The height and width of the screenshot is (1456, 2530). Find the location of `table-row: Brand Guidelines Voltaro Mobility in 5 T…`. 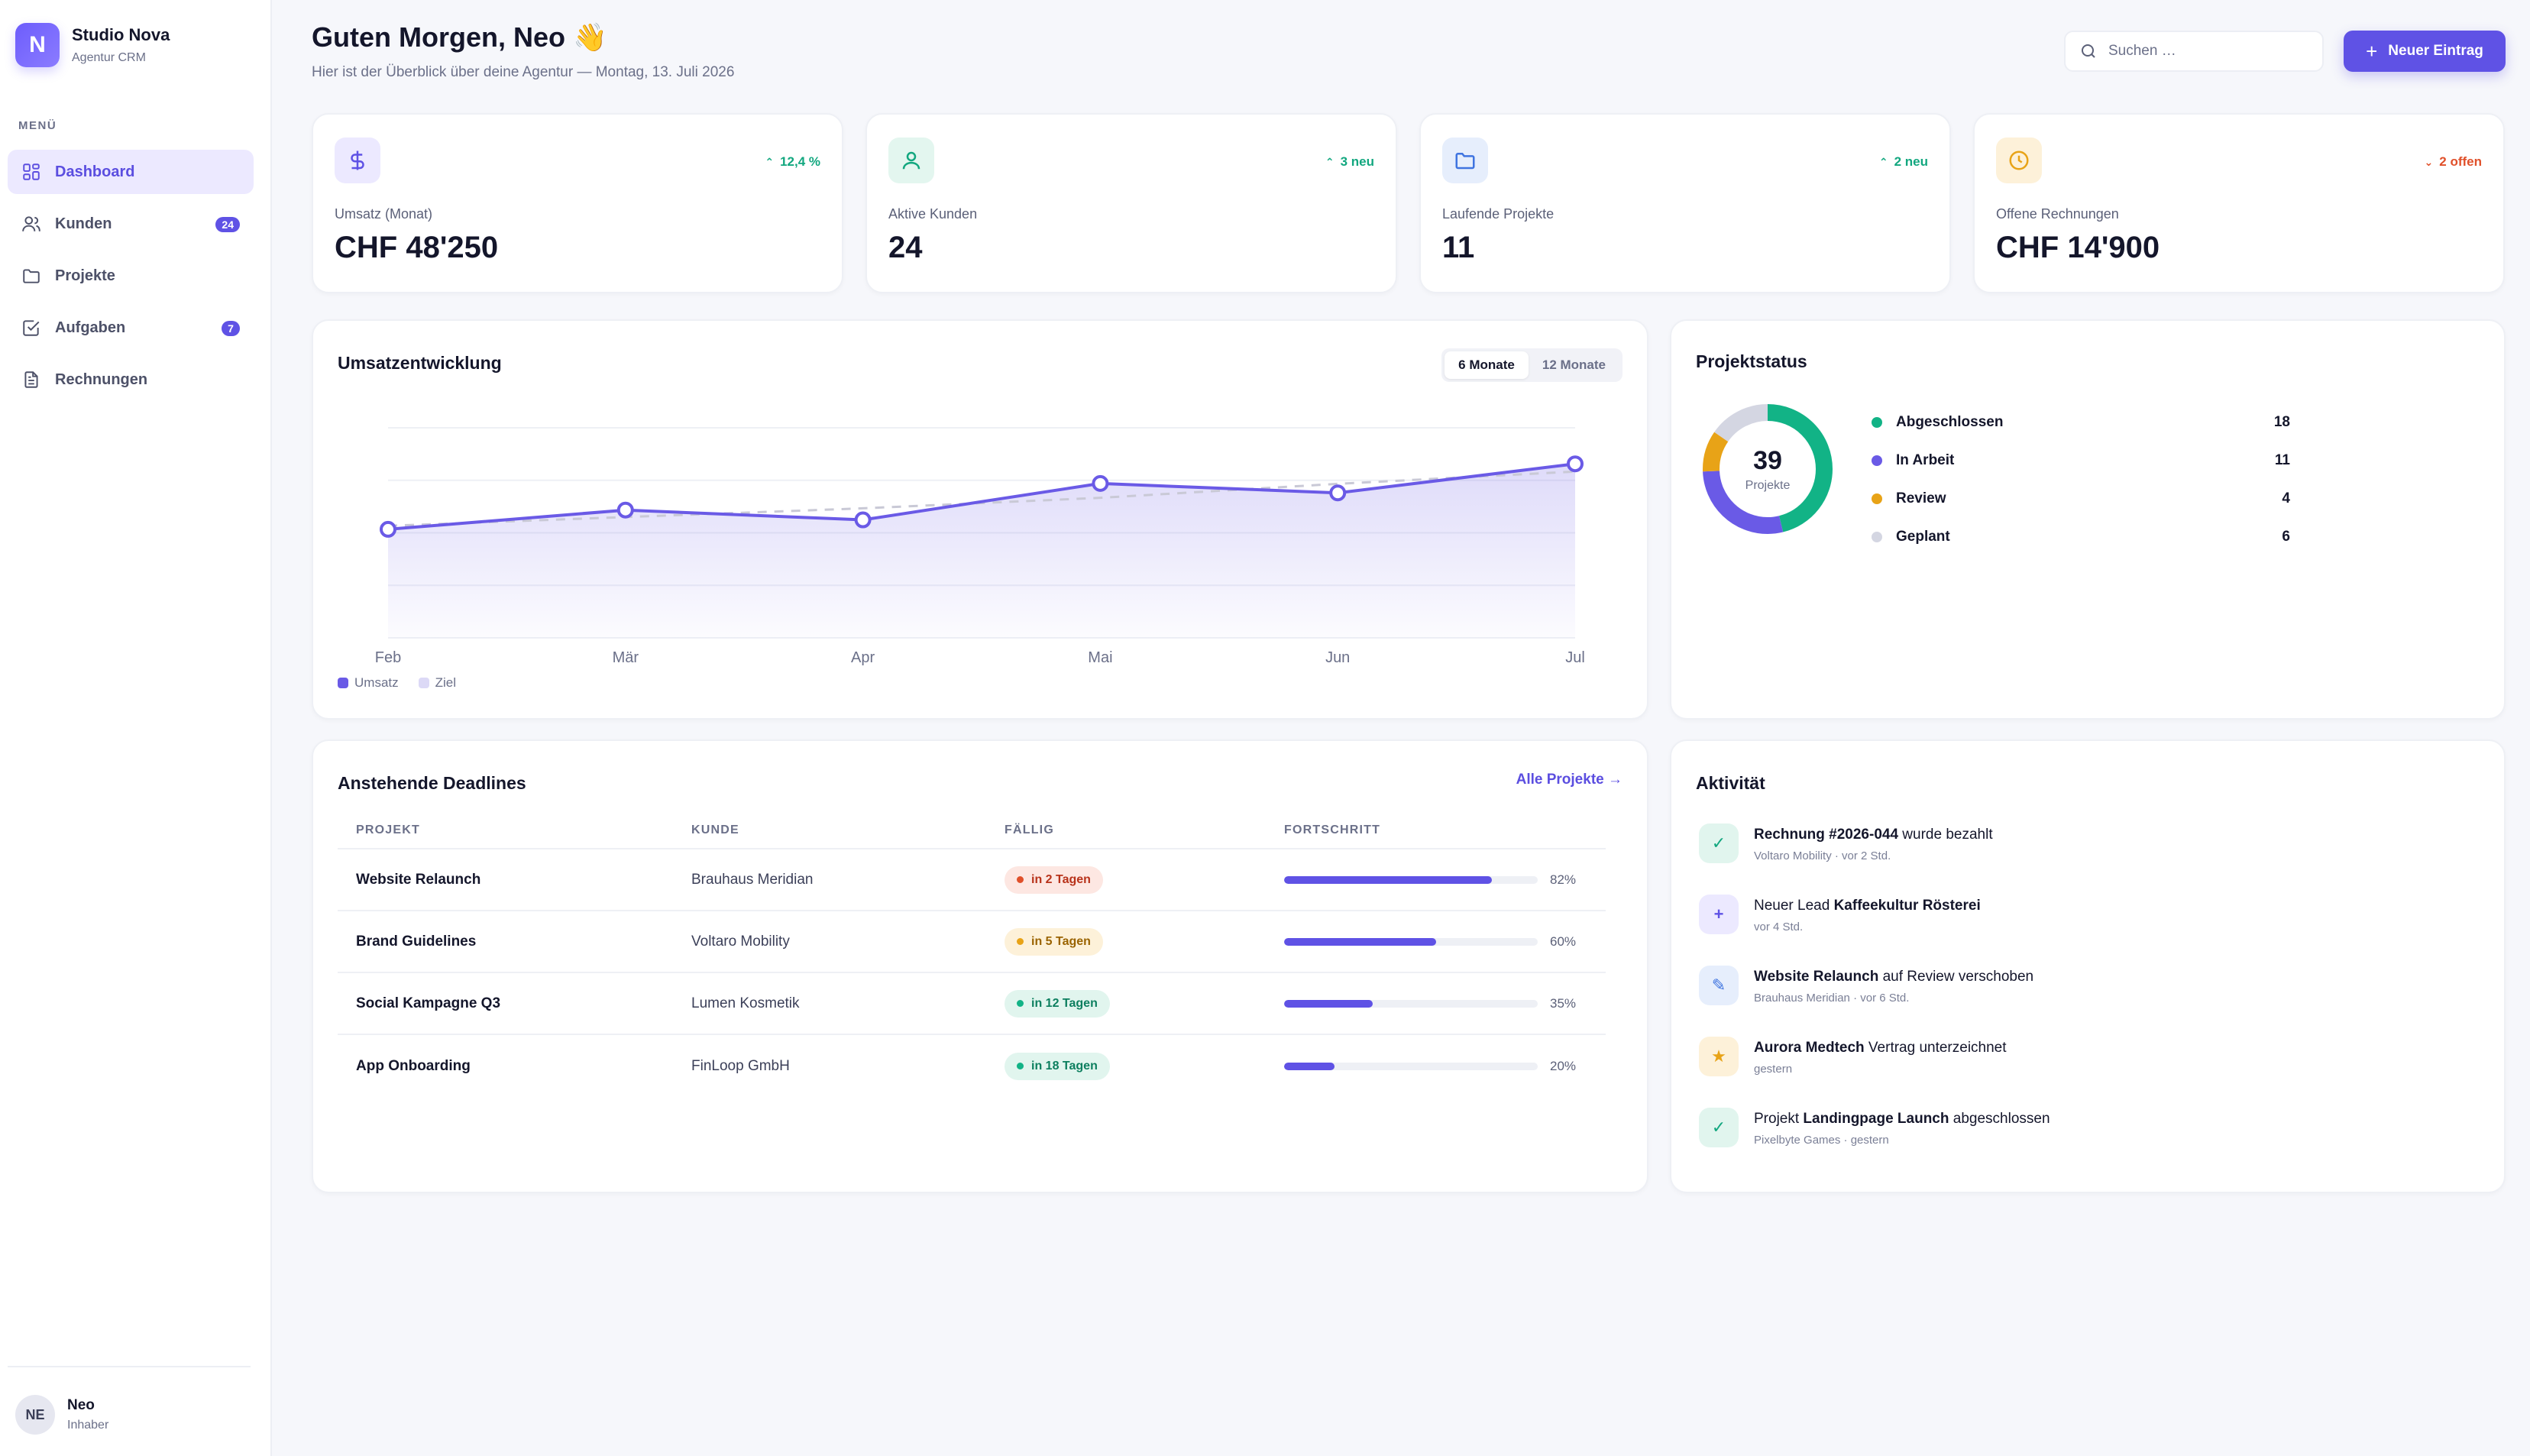

table-row: Brand Guidelines Voltaro Mobility in 5 T… is located at coordinates (972, 942).